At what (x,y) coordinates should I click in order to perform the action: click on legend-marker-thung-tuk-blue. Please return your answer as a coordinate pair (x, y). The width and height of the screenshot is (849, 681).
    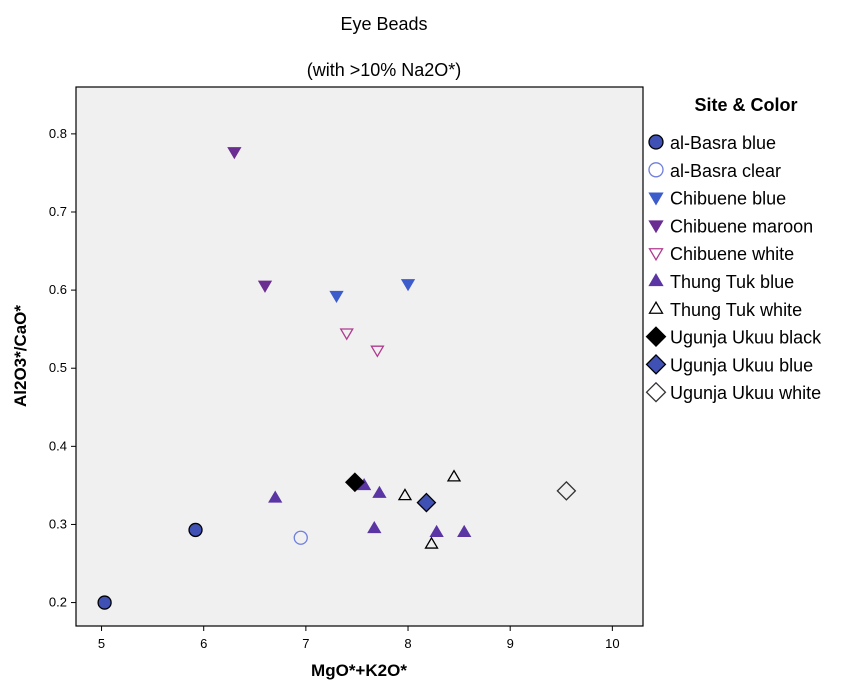
    Looking at the image, I should click on (656, 280).